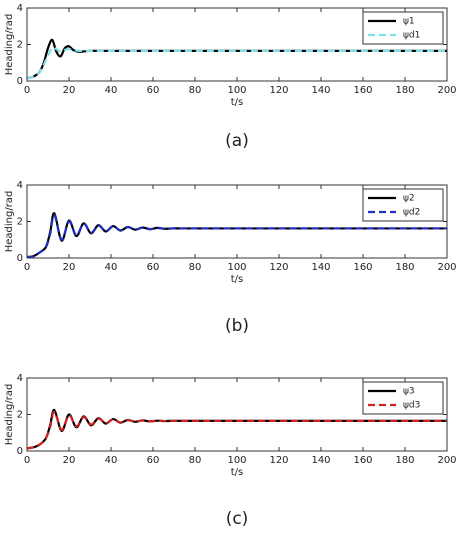 Image resolution: width=474 pixels, height=541 pixels. What do you see at coordinates (237, 519) in the screenshot?
I see `caption: (c)` at bounding box center [237, 519].